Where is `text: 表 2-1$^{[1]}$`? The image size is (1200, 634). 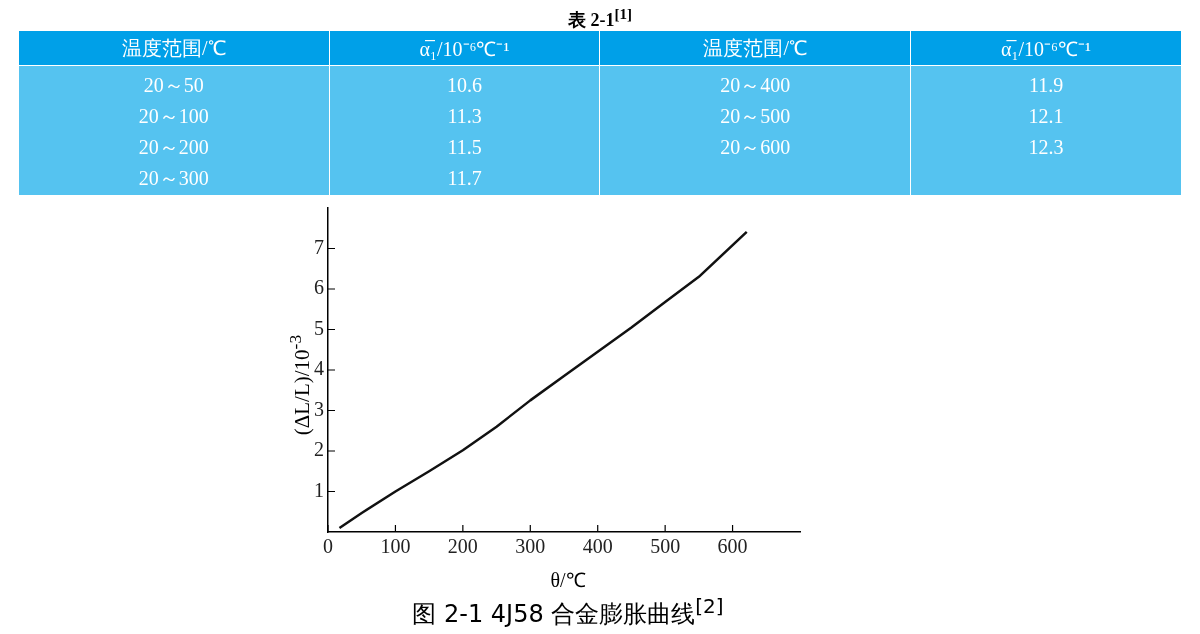 text: 表 2-1$^{[1]}$ is located at coordinates (600, 18).